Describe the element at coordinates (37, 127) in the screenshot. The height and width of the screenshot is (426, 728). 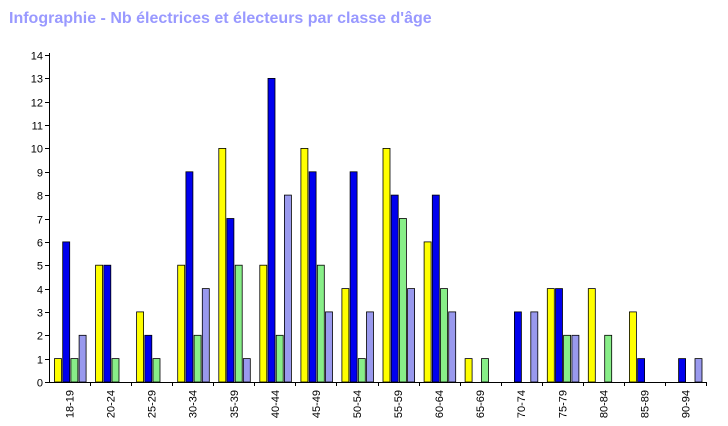
I see `y-tick-label: 11` at that location.